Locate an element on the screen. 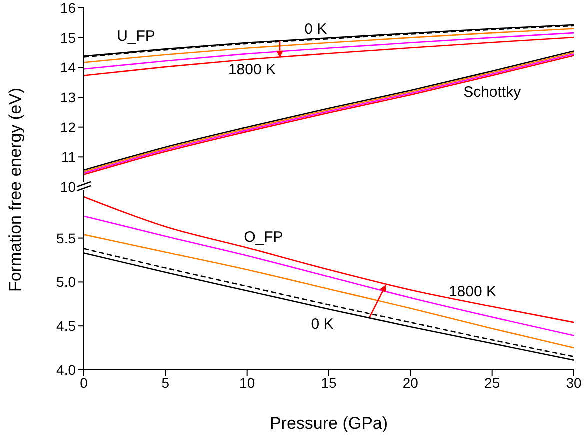 The width and height of the screenshot is (584, 435). y-tick-label: 5.5 is located at coordinates (66, 238).